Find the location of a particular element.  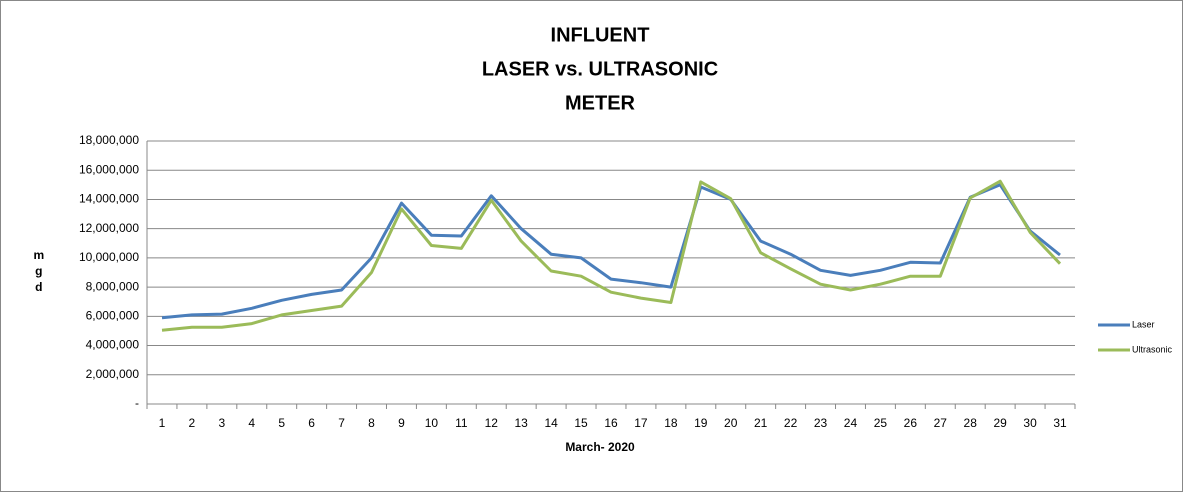

x-tick-label: 31 is located at coordinates (1060, 423).